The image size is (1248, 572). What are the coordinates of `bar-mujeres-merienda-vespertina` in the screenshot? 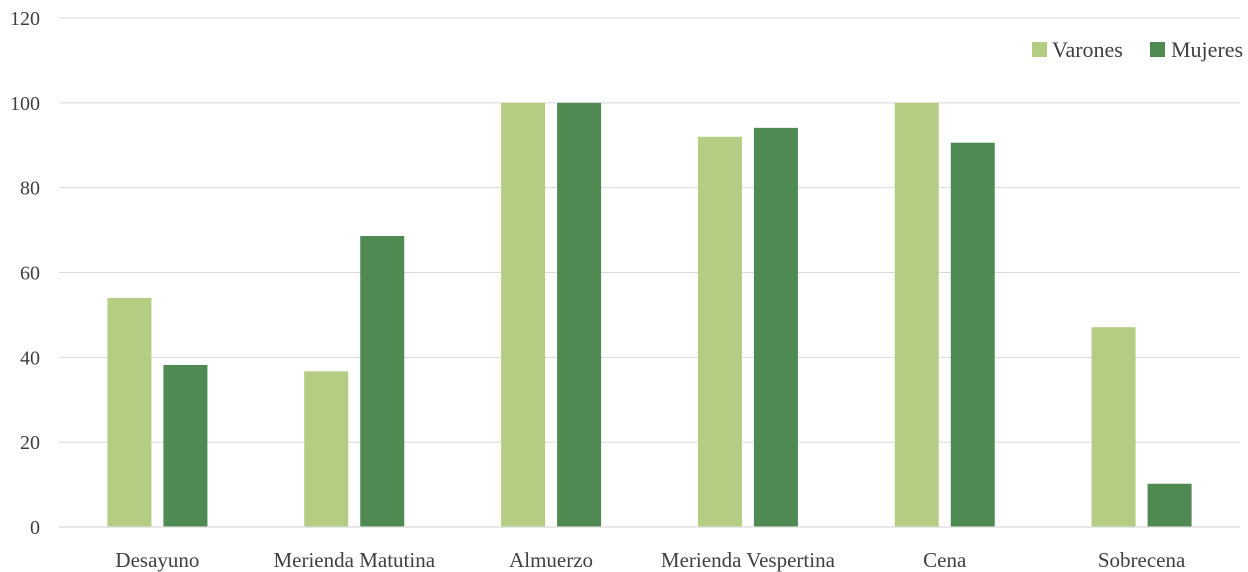 It's located at (775, 327).